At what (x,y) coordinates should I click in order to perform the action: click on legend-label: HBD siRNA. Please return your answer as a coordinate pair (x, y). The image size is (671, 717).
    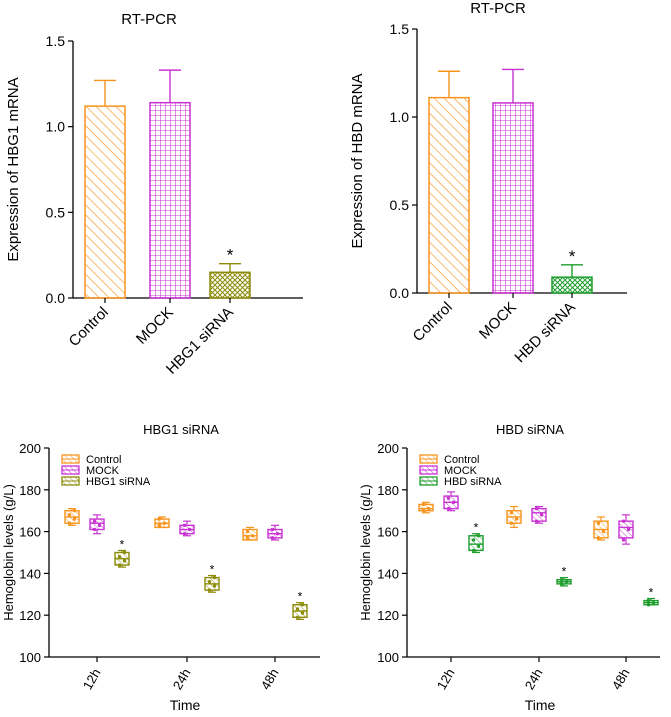
    Looking at the image, I should click on (473, 482).